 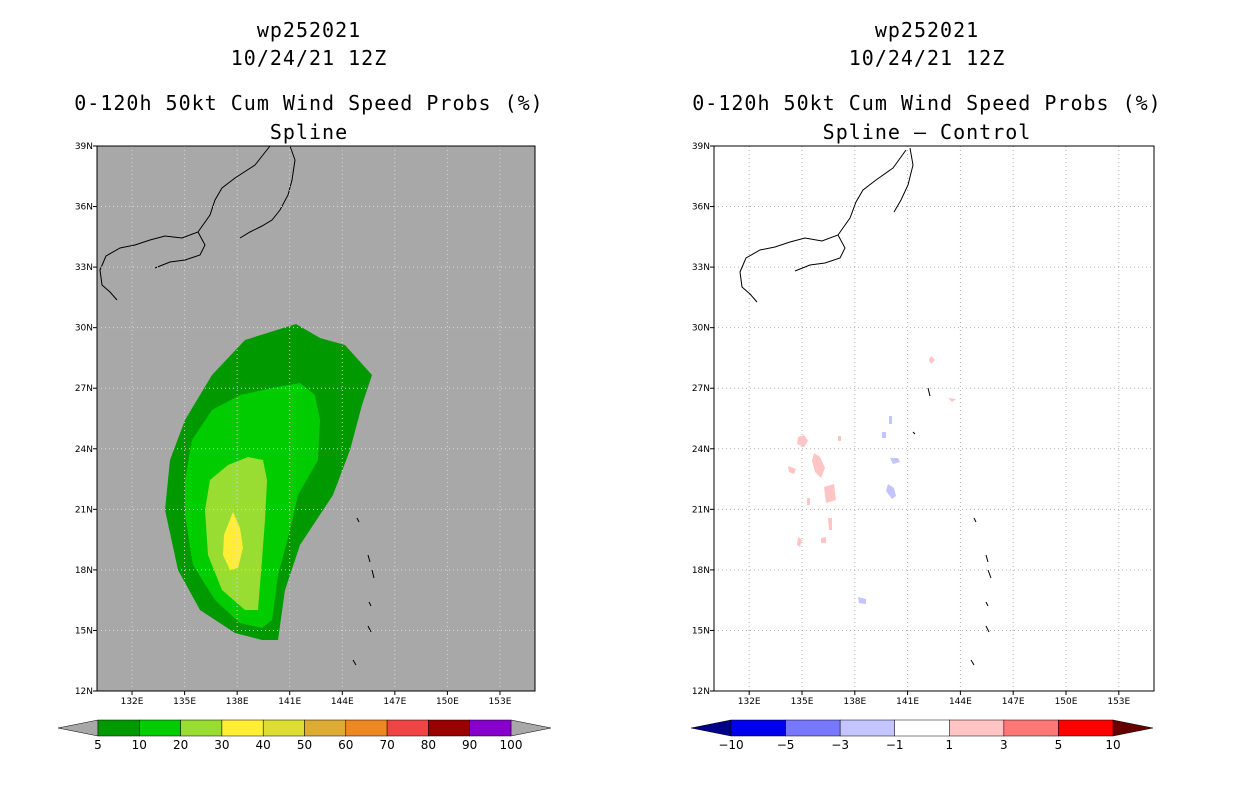 I want to click on difference-contours, so click(x=872, y=480).